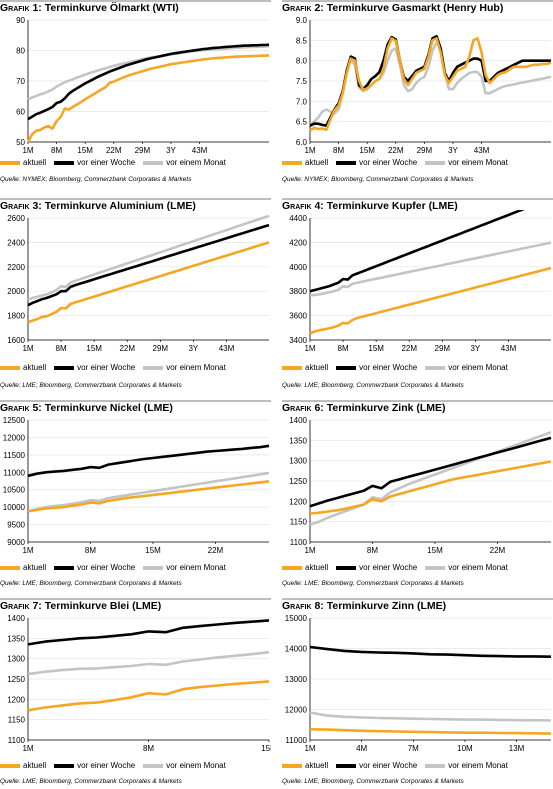  I want to click on y-tick-label: 1100, so click(17, 740).